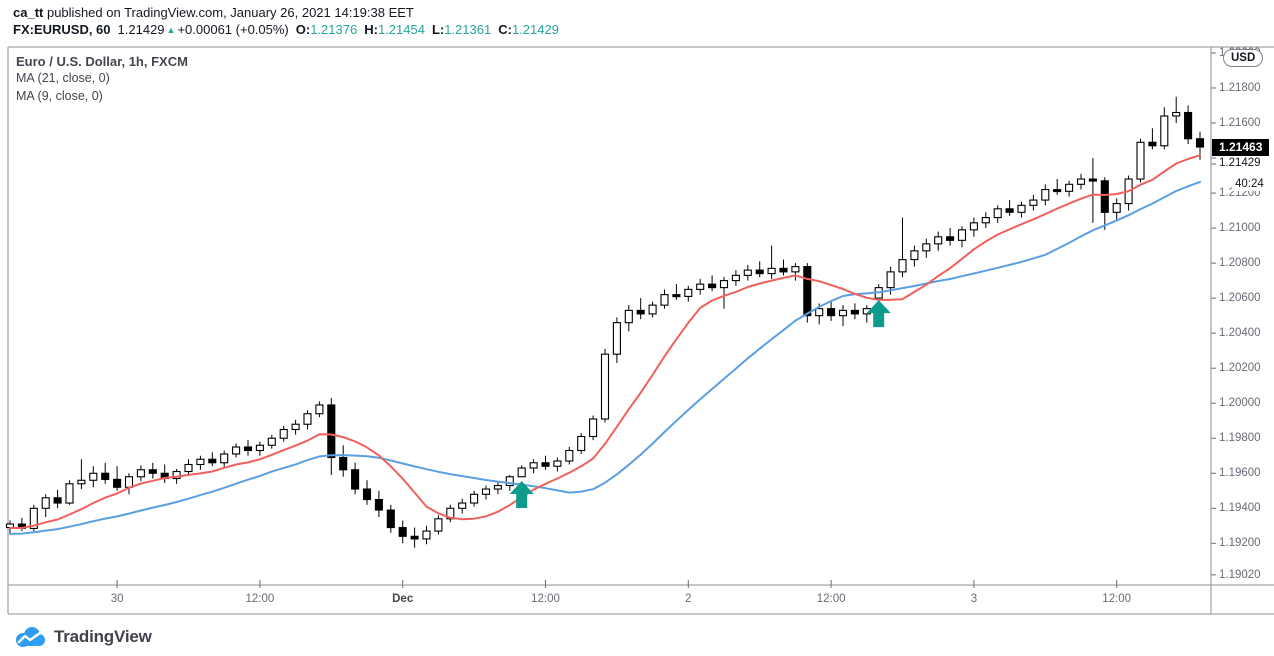 This screenshot has width=1274, height=656. Describe the element at coordinates (1240, 438) in the screenshot. I see `price-tick-label: 1.19800` at that location.